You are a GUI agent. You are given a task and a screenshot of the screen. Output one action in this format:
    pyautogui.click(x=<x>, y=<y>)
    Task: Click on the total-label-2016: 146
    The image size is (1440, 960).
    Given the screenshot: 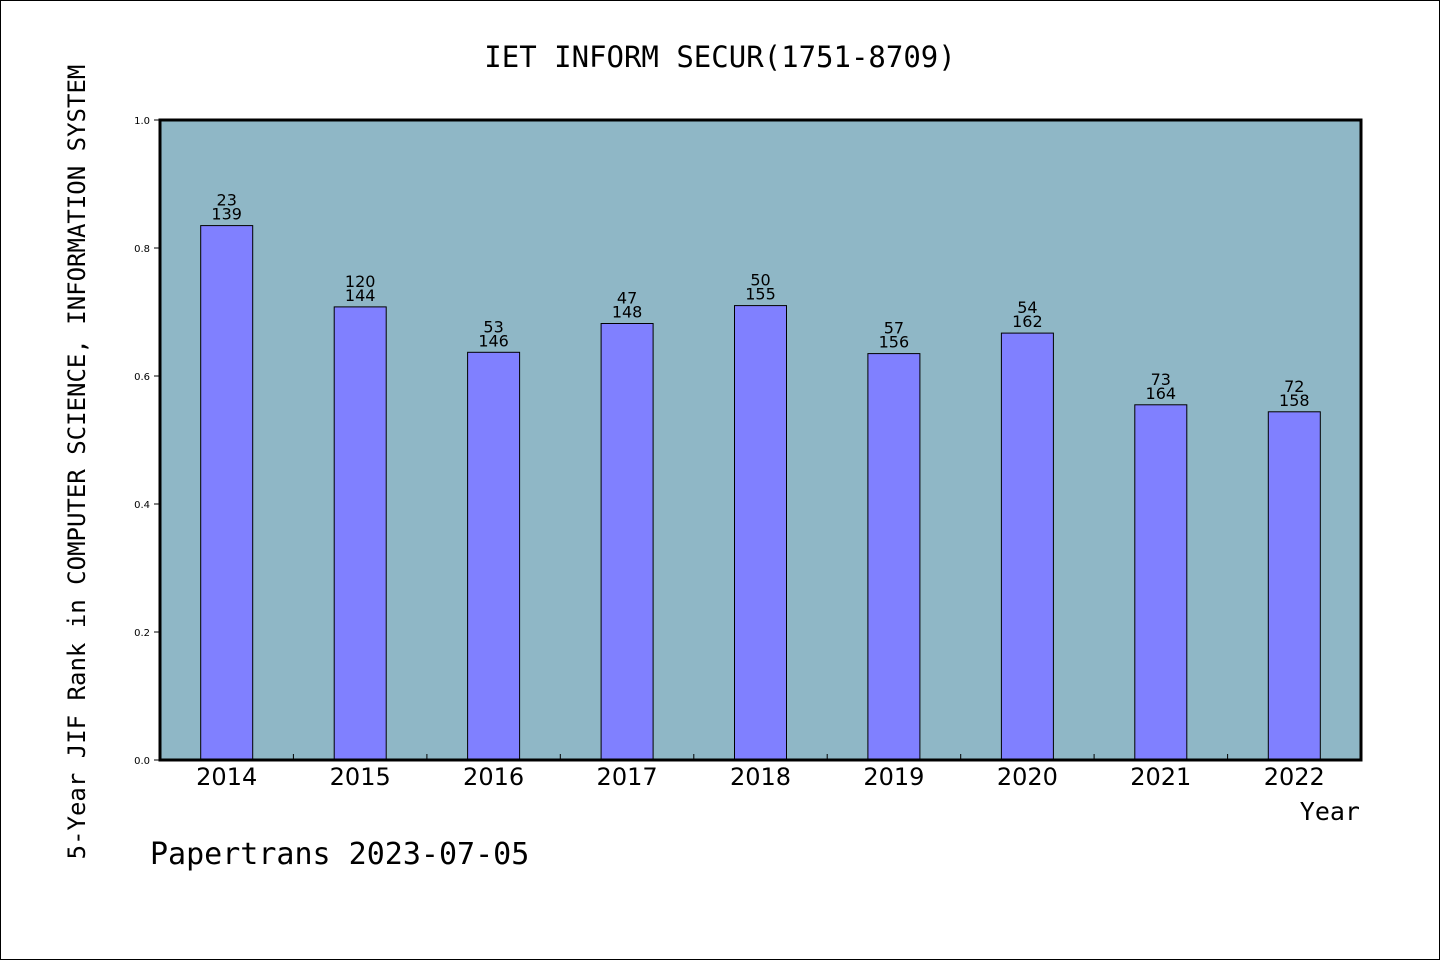 What is the action you would take?
    pyautogui.click(x=493, y=340)
    